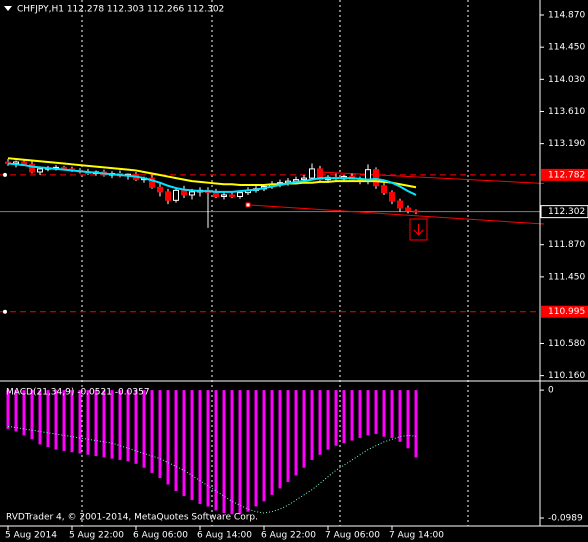 This screenshot has height=542, width=588. Describe the element at coordinates (416, 536) in the screenshot. I see `x-tick-label: 7 Aug 14:00` at that location.